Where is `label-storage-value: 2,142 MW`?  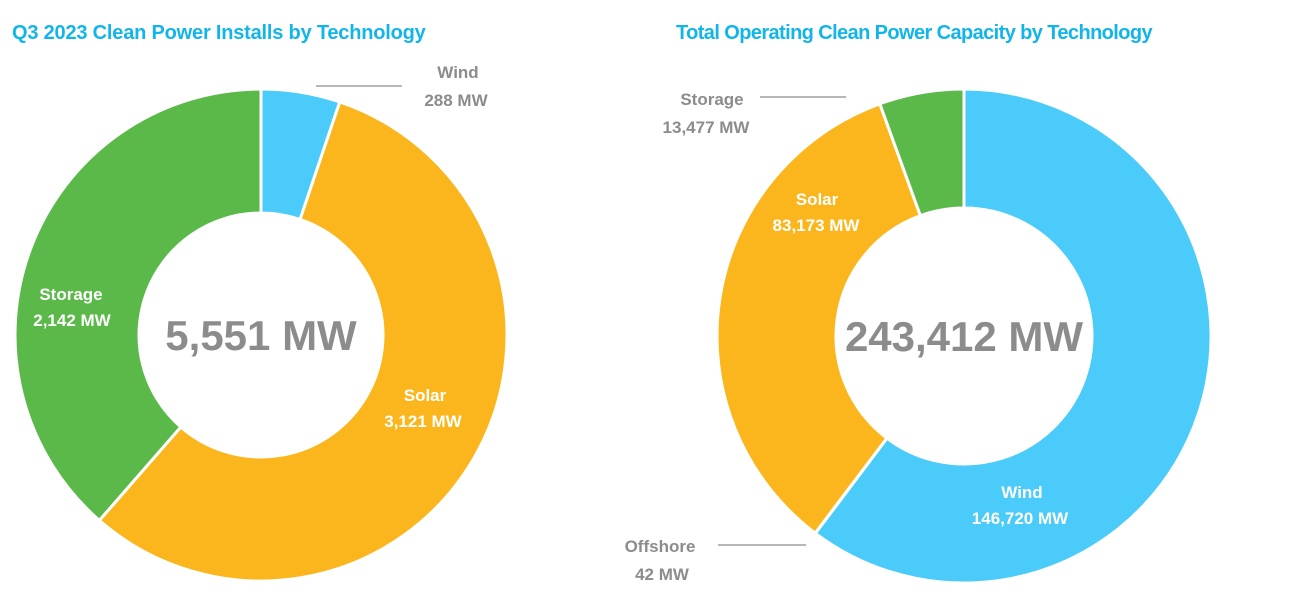
label-storage-value: 2,142 MW is located at coordinates (72, 320).